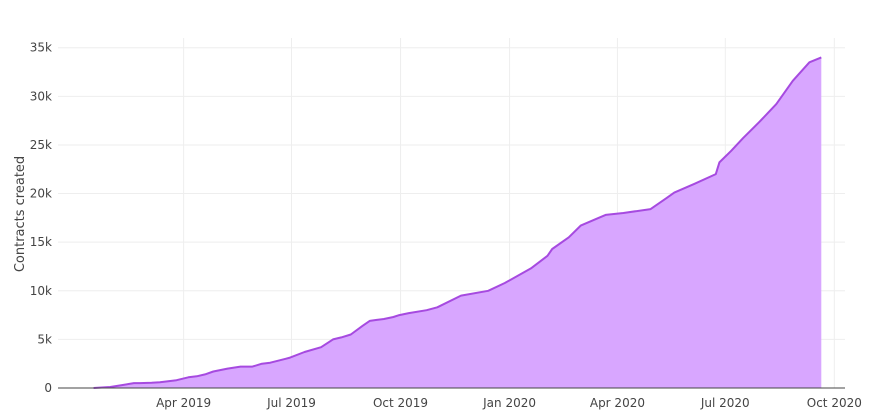 The width and height of the screenshot is (869, 413). Describe the element at coordinates (48, 388) in the screenshot. I see `y-tick-label: 0` at that location.